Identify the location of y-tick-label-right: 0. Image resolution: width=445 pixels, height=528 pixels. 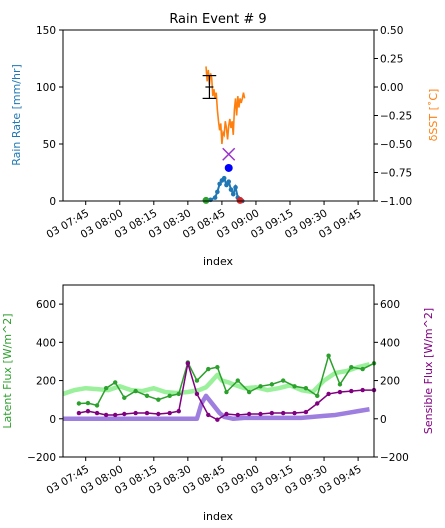
(383, 420).